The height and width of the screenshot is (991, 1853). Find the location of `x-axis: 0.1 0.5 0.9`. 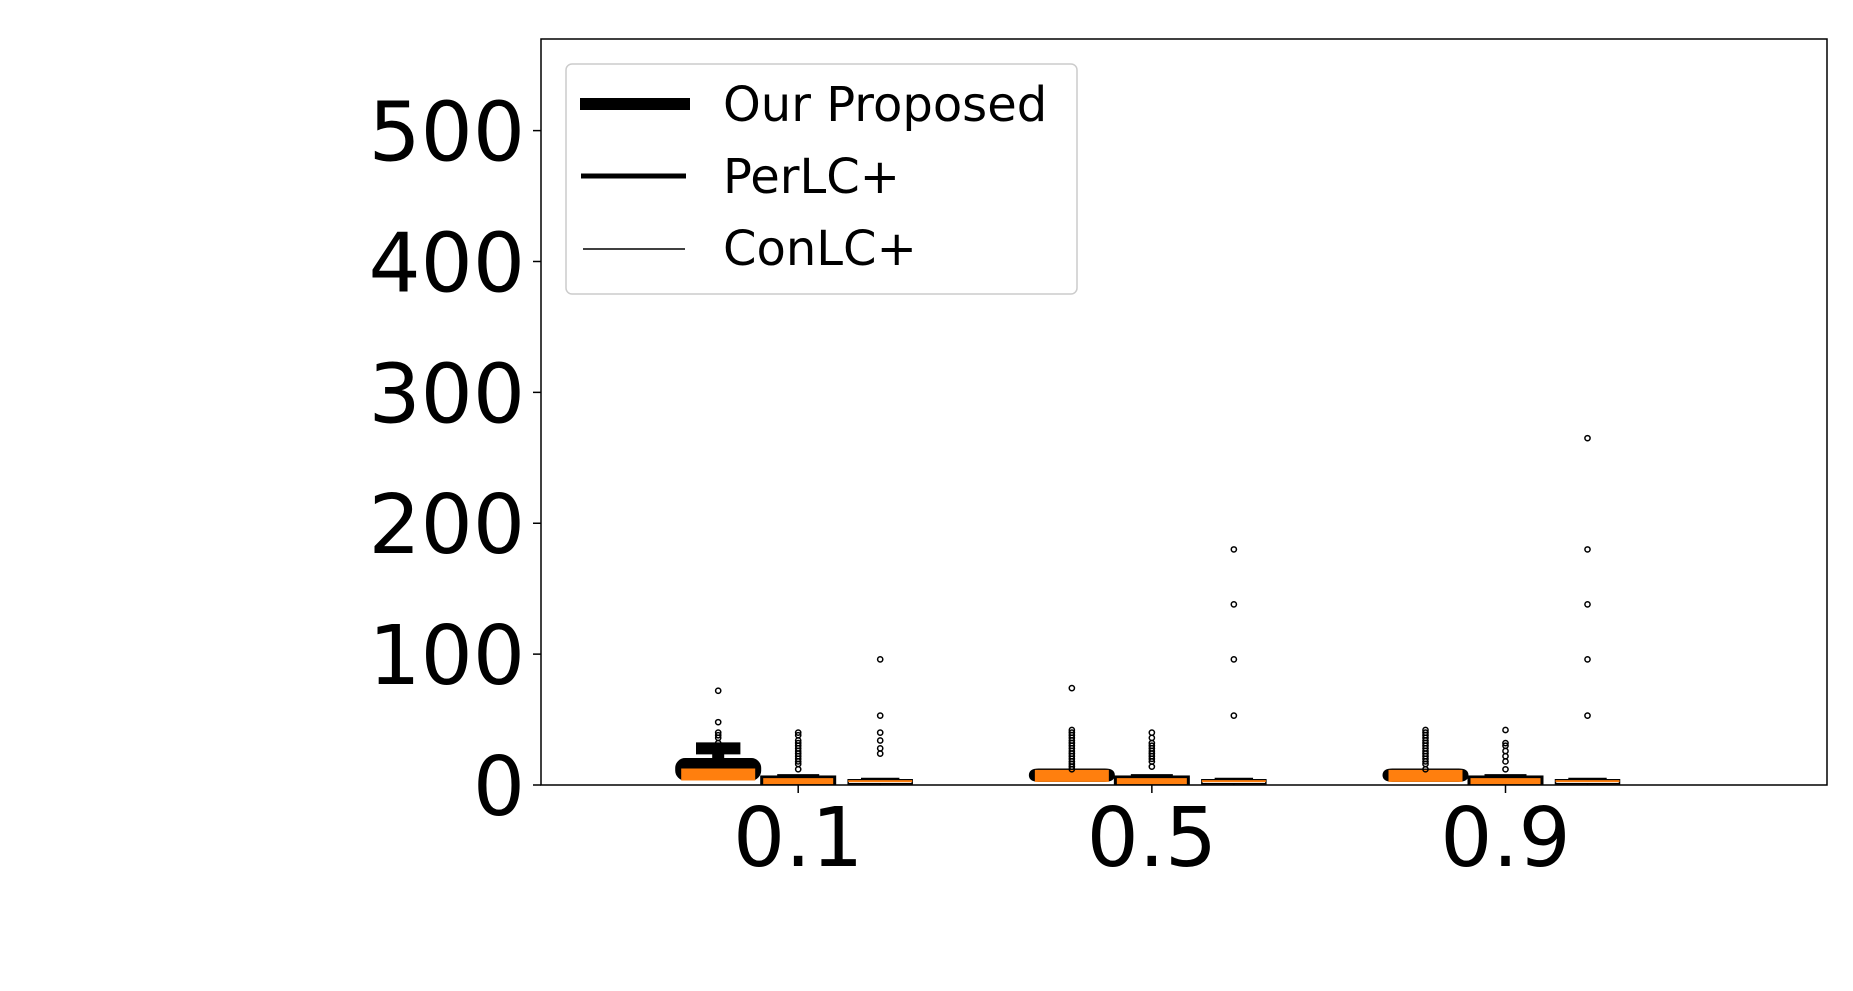

x-axis: 0.1 0.5 0.9 is located at coordinates (1152, 835).